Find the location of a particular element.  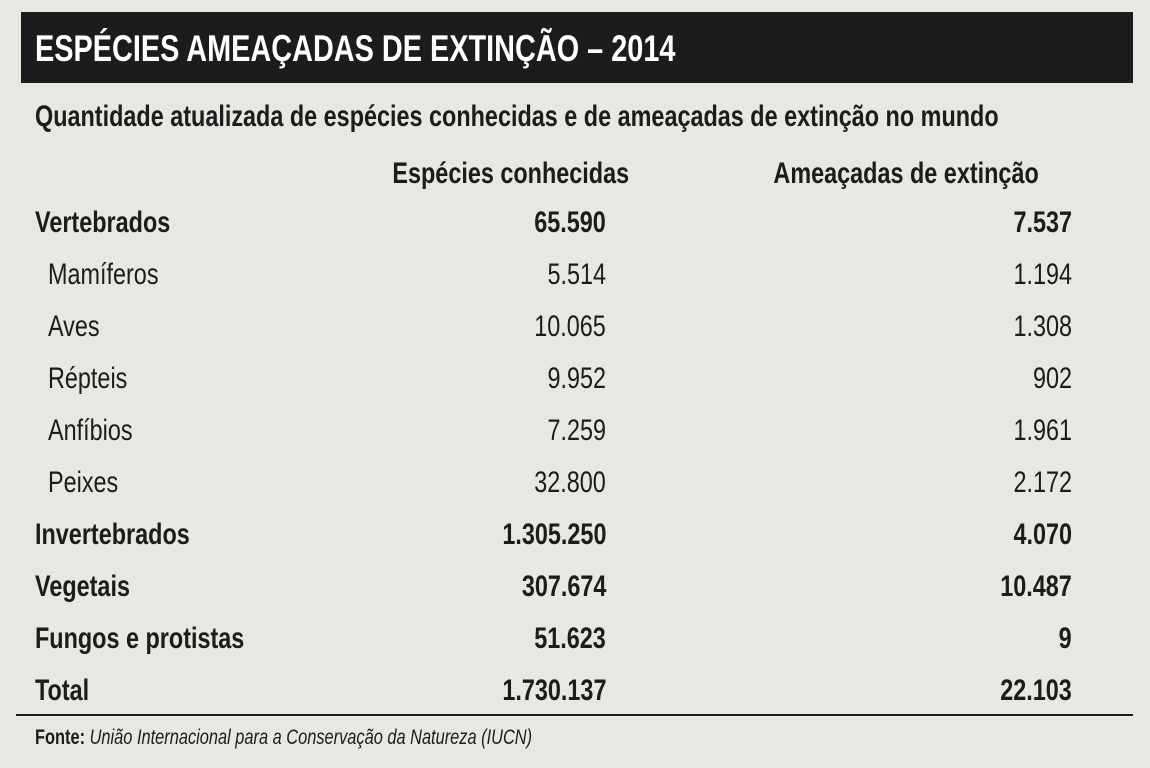

known-value: 307.674 is located at coordinates (456, 587).